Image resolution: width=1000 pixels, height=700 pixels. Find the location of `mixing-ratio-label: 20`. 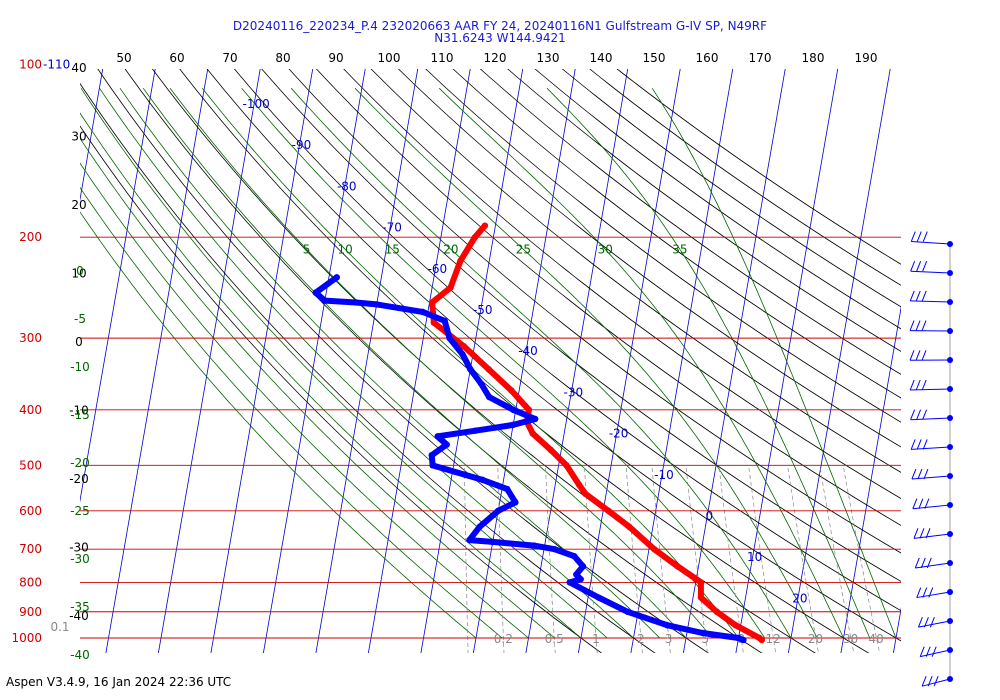

mixing-ratio-label: 20 is located at coordinates (815, 639).